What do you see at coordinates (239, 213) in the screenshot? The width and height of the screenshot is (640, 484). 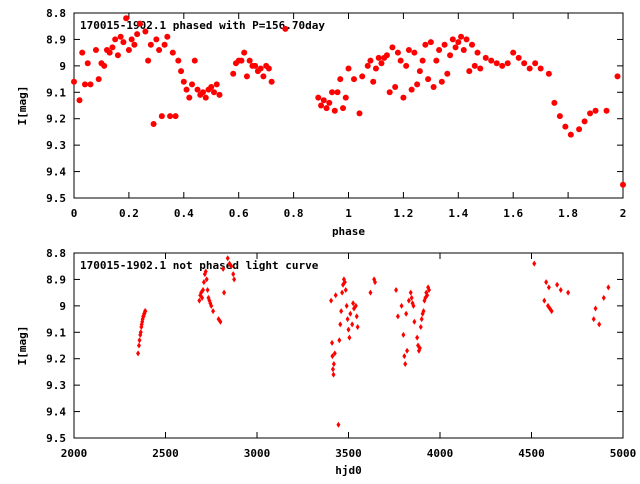 I see `x-tick-label: 0.6` at bounding box center [239, 213].